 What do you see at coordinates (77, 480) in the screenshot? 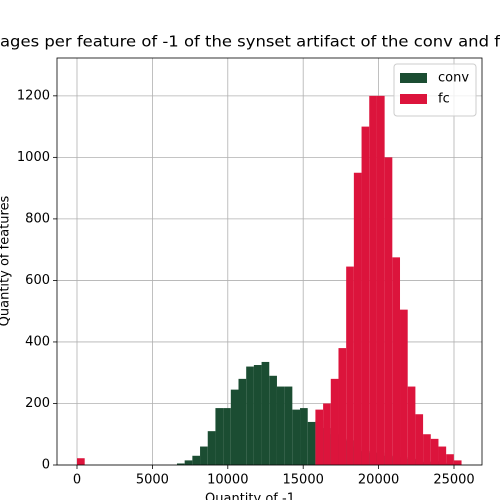
I see `x-tick-label: 0` at bounding box center [77, 480].